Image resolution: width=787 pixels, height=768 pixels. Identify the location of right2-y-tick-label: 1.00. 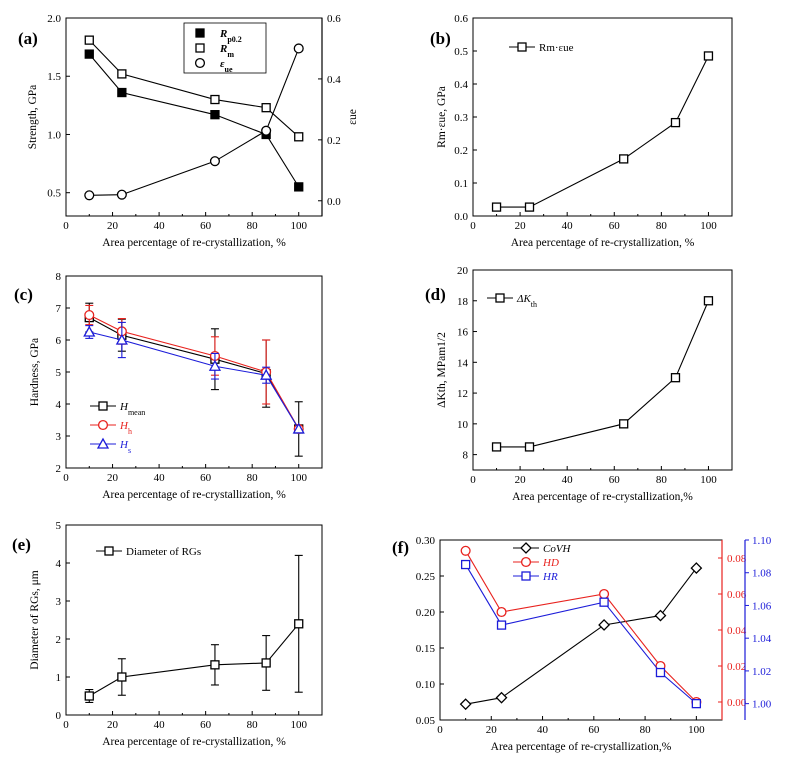
(762, 705).